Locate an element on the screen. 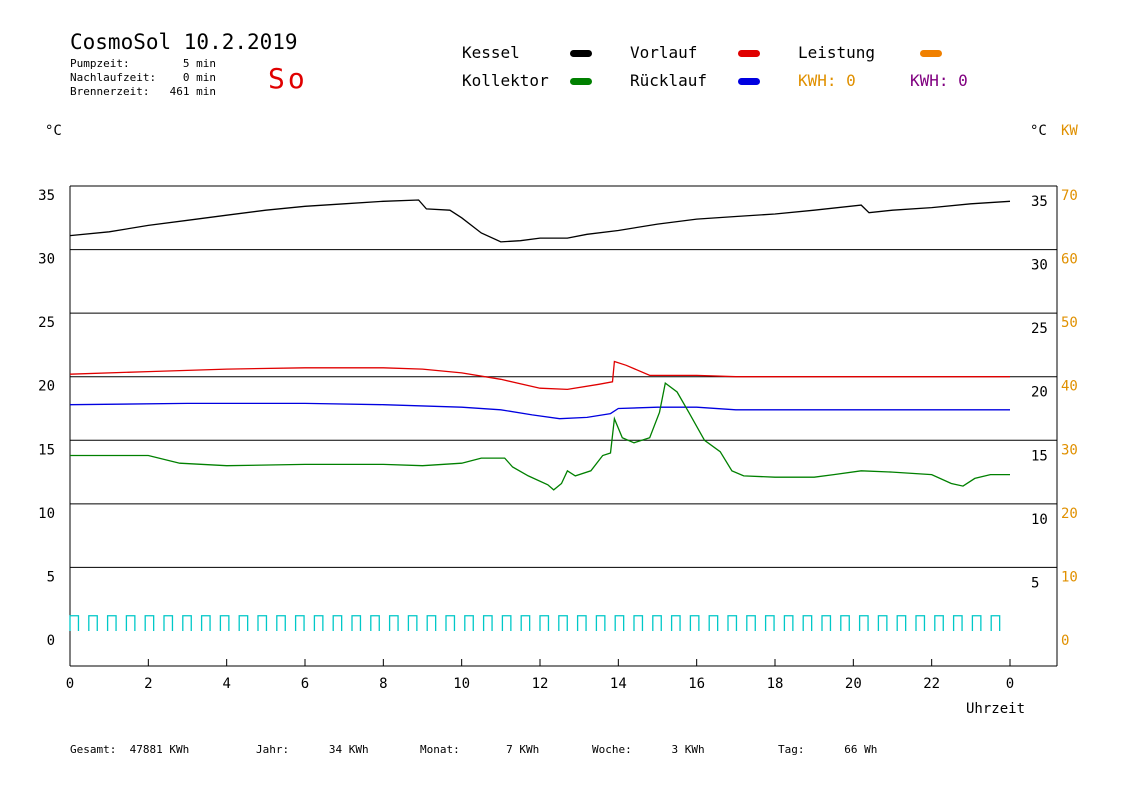 This screenshot has width=1148, height=812. x-tick-label: 6 is located at coordinates (305, 684).